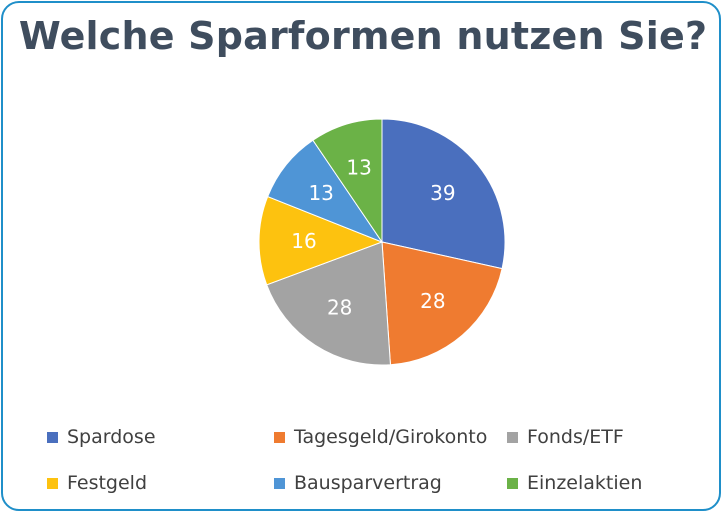 The image size is (726, 516). I want to click on data-label-spardose: 39, so click(442, 193).